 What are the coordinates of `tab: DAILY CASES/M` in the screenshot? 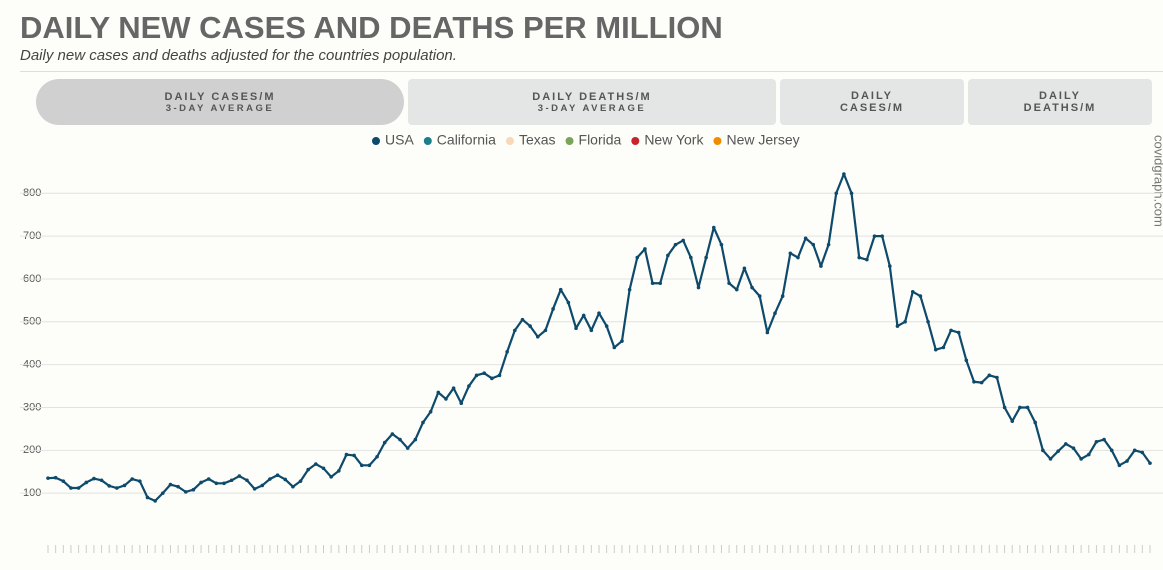 It's located at (872, 102).